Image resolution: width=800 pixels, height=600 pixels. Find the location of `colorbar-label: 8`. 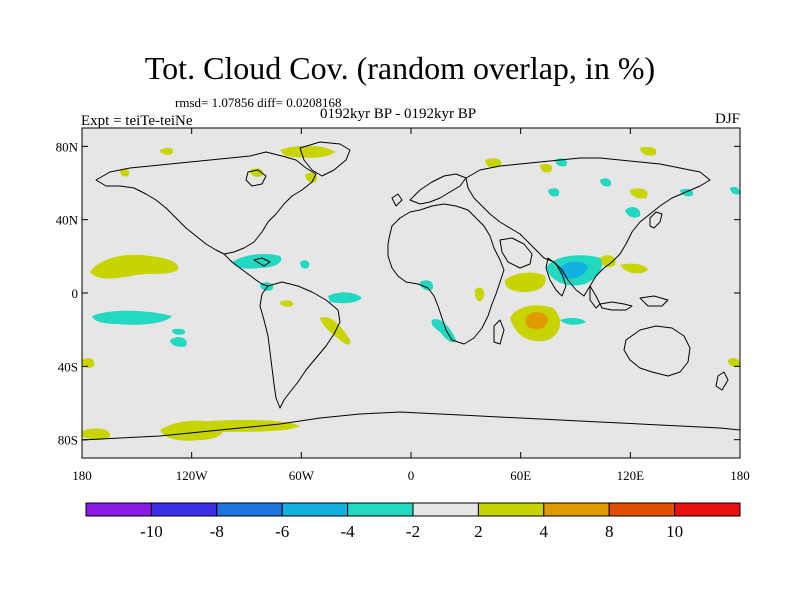

colorbar-label: 8 is located at coordinates (609, 531).